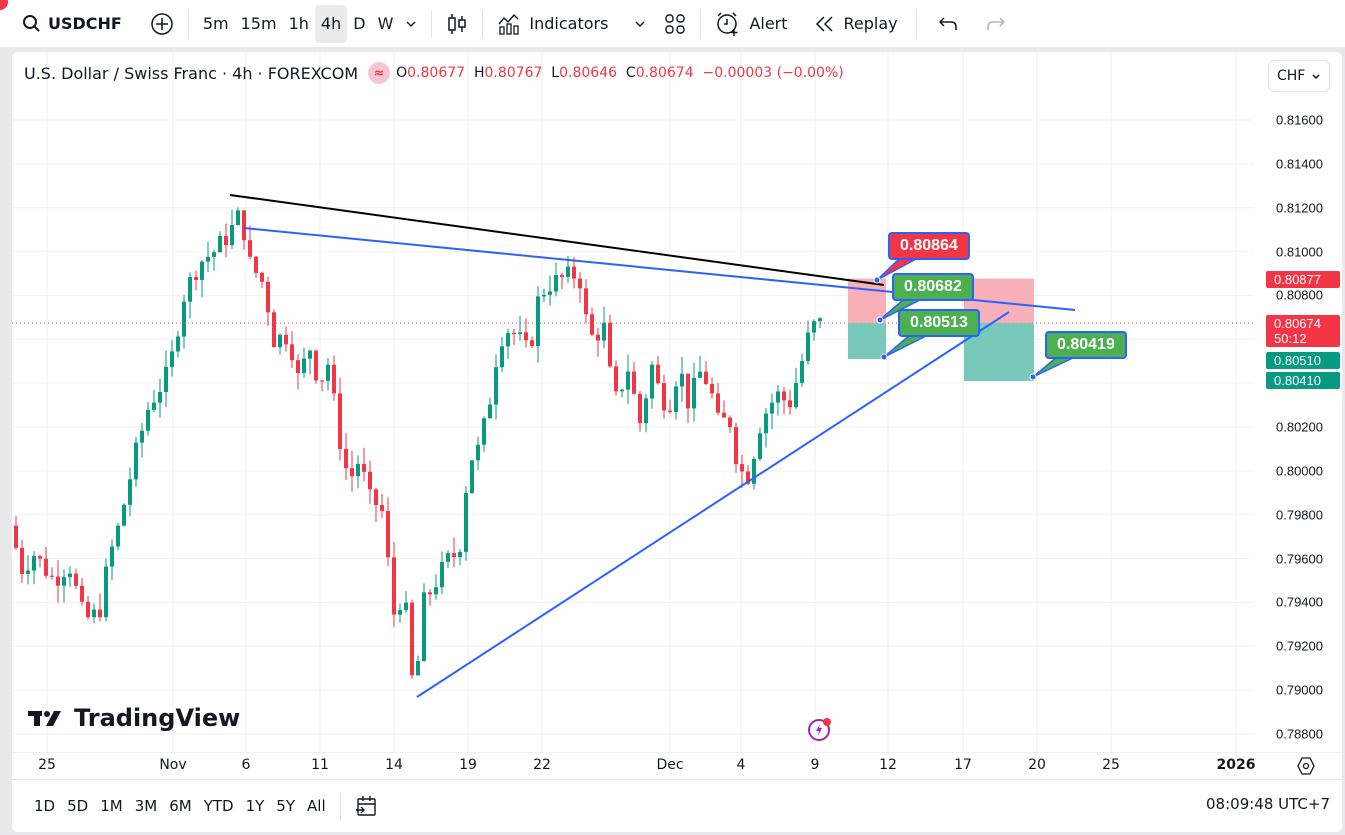 The height and width of the screenshot is (835, 1345). Describe the element at coordinates (1299, 559) in the screenshot. I see `price-tick-label: 0.79600` at that location.